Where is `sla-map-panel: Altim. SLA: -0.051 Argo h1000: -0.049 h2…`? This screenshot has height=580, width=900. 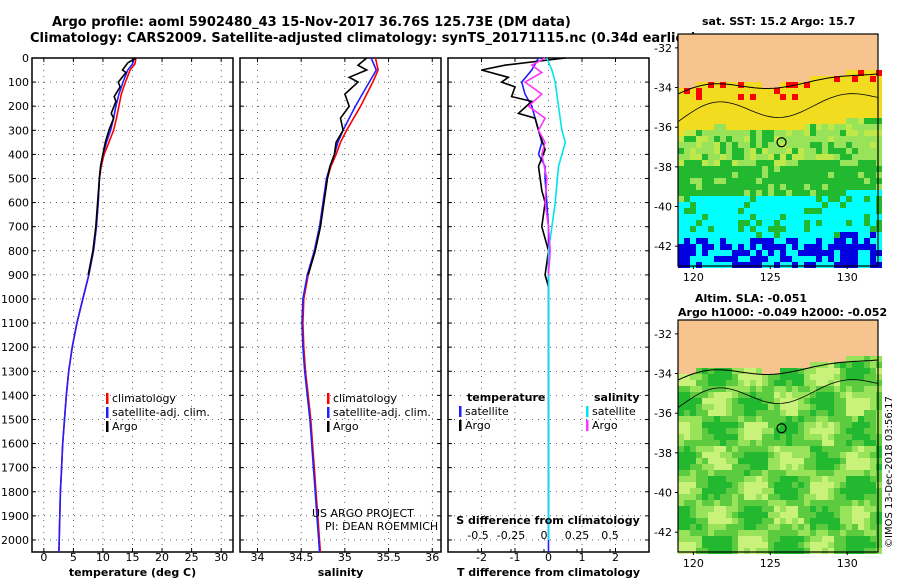
sla-map-panel: Altim. SLA: -0.051 Argo h1000: -0.049 h2… is located at coordinates (770, 431).